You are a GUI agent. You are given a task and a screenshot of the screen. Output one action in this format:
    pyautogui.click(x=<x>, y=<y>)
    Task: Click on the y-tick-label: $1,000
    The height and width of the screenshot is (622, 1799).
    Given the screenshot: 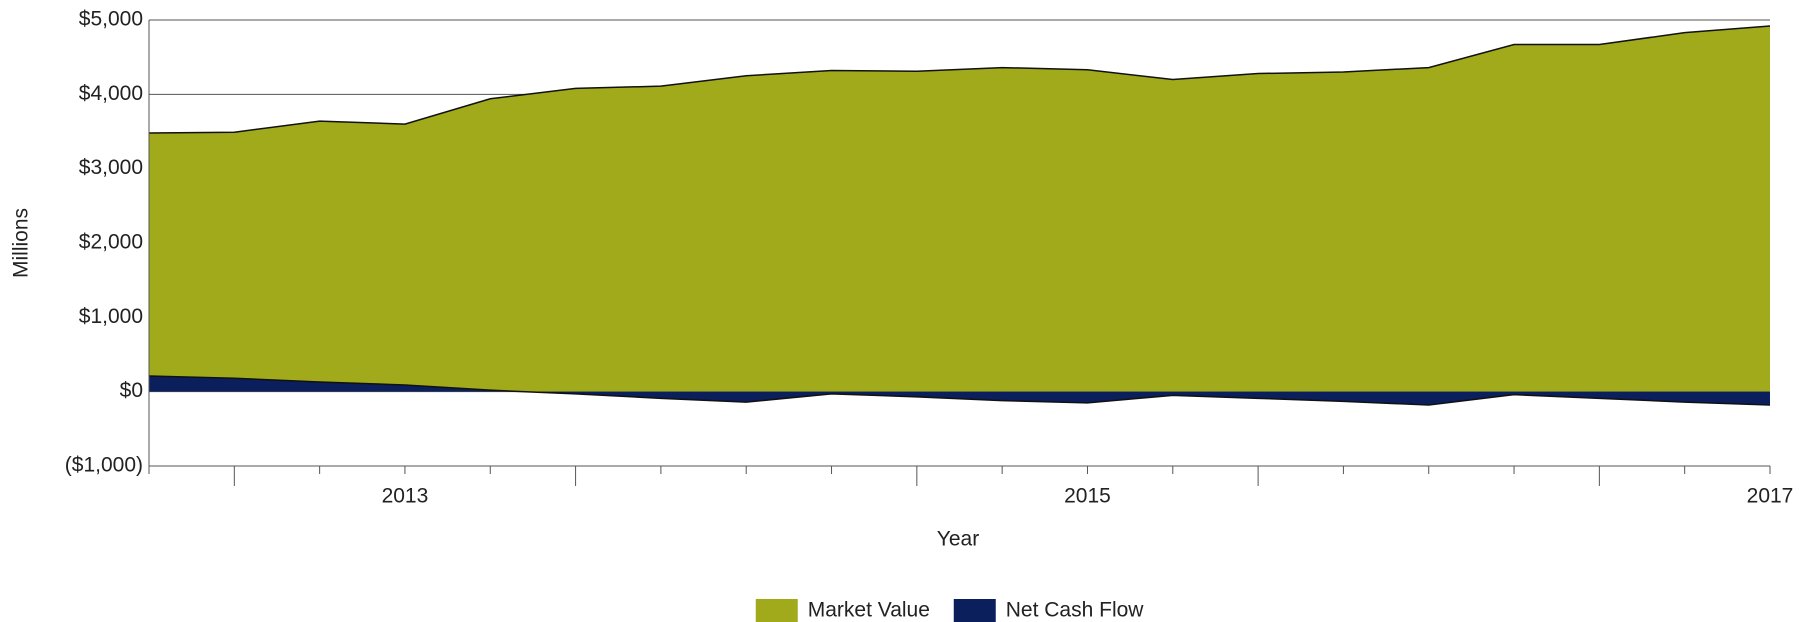 What is the action you would take?
    pyautogui.click(x=111, y=316)
    